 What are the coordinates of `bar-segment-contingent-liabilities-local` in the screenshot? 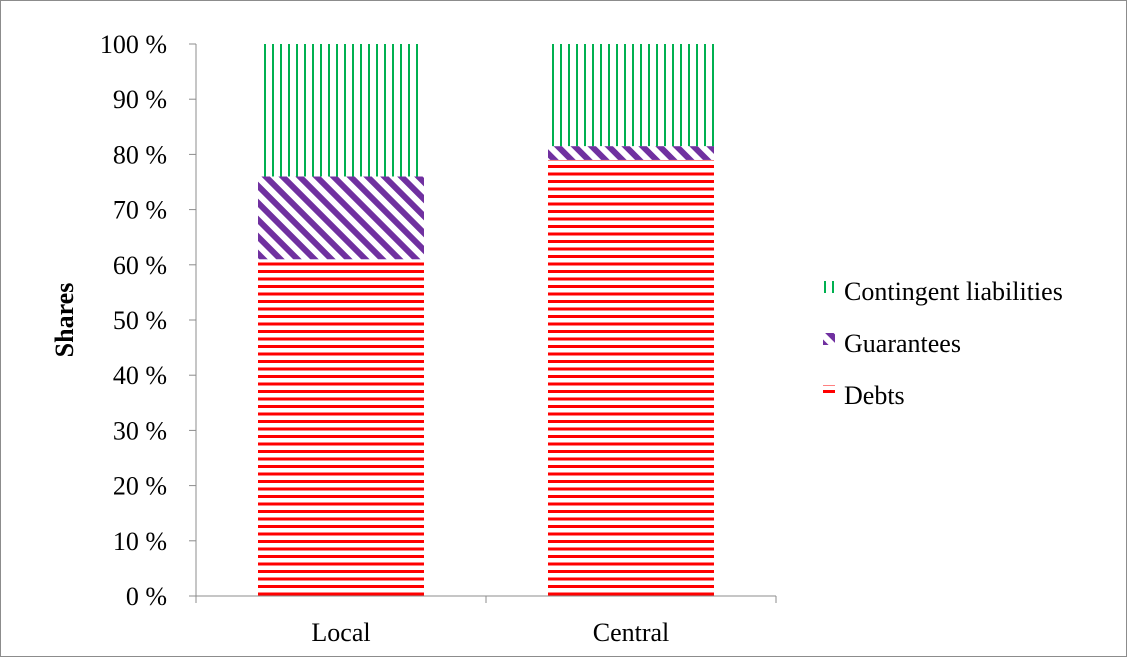 It's located at (341, 110).